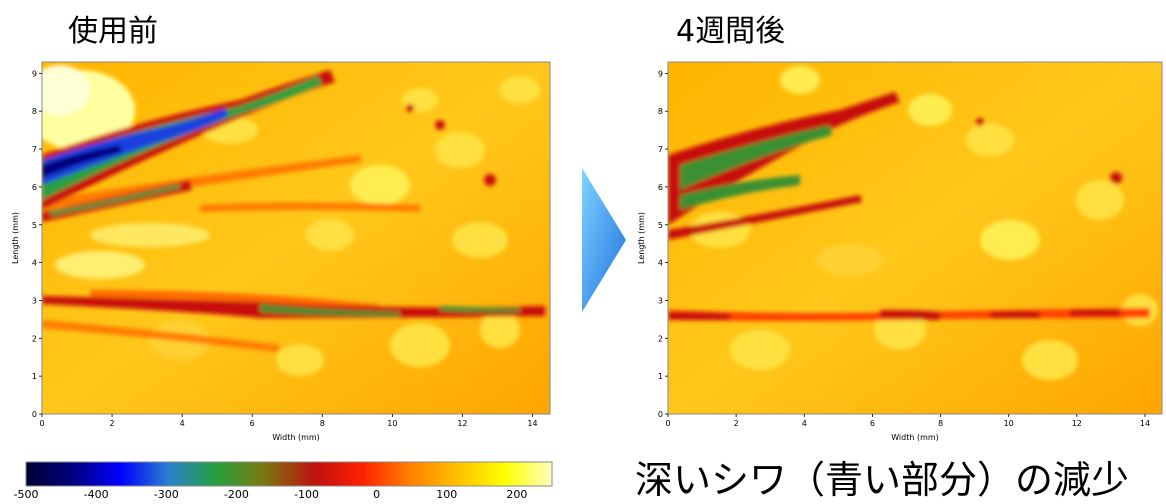 The image size is (1166, 504). I want to click on before-xtick-label: 10, so click(392, 423).